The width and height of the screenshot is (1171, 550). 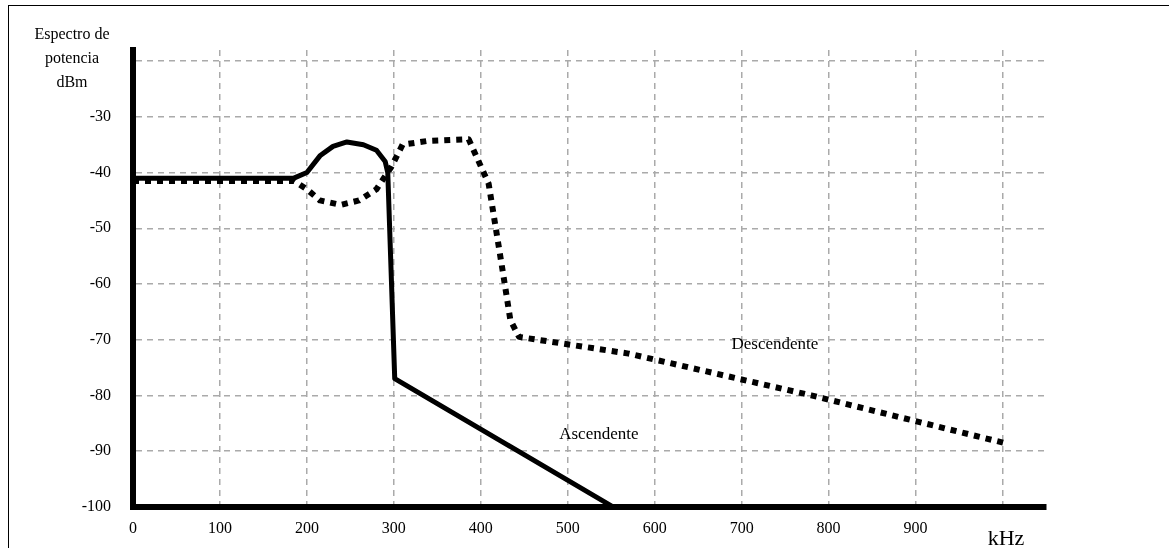 I want to click on y-tick-label: -80, so click(x=100, y=394).